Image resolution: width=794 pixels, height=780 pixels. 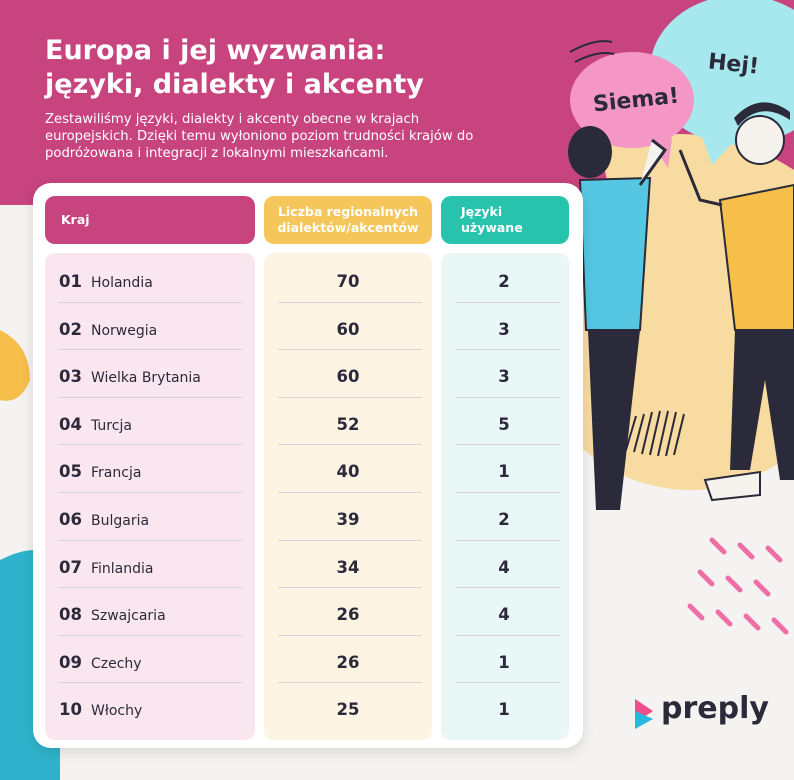 I want to click on row-rank: 04, so click(x=70, y=424).